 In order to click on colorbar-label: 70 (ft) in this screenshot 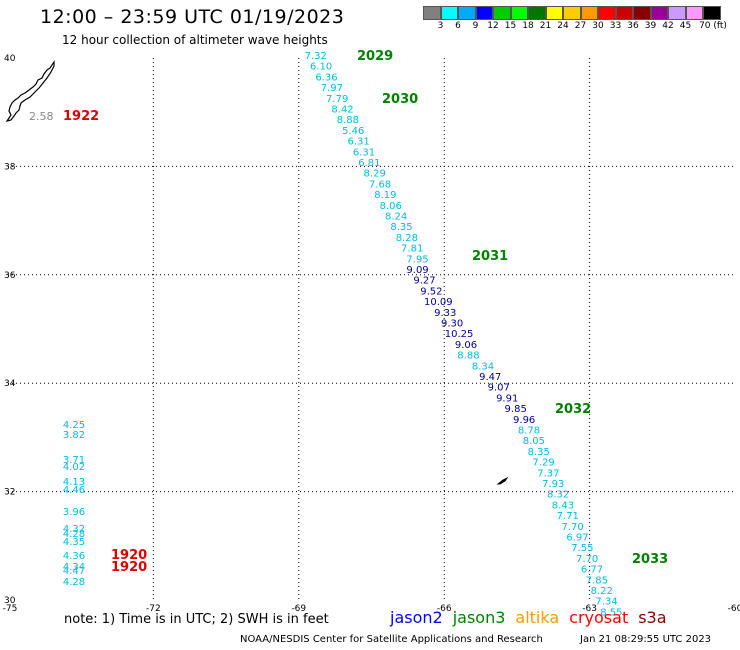, I will do `click(713, 26)`.